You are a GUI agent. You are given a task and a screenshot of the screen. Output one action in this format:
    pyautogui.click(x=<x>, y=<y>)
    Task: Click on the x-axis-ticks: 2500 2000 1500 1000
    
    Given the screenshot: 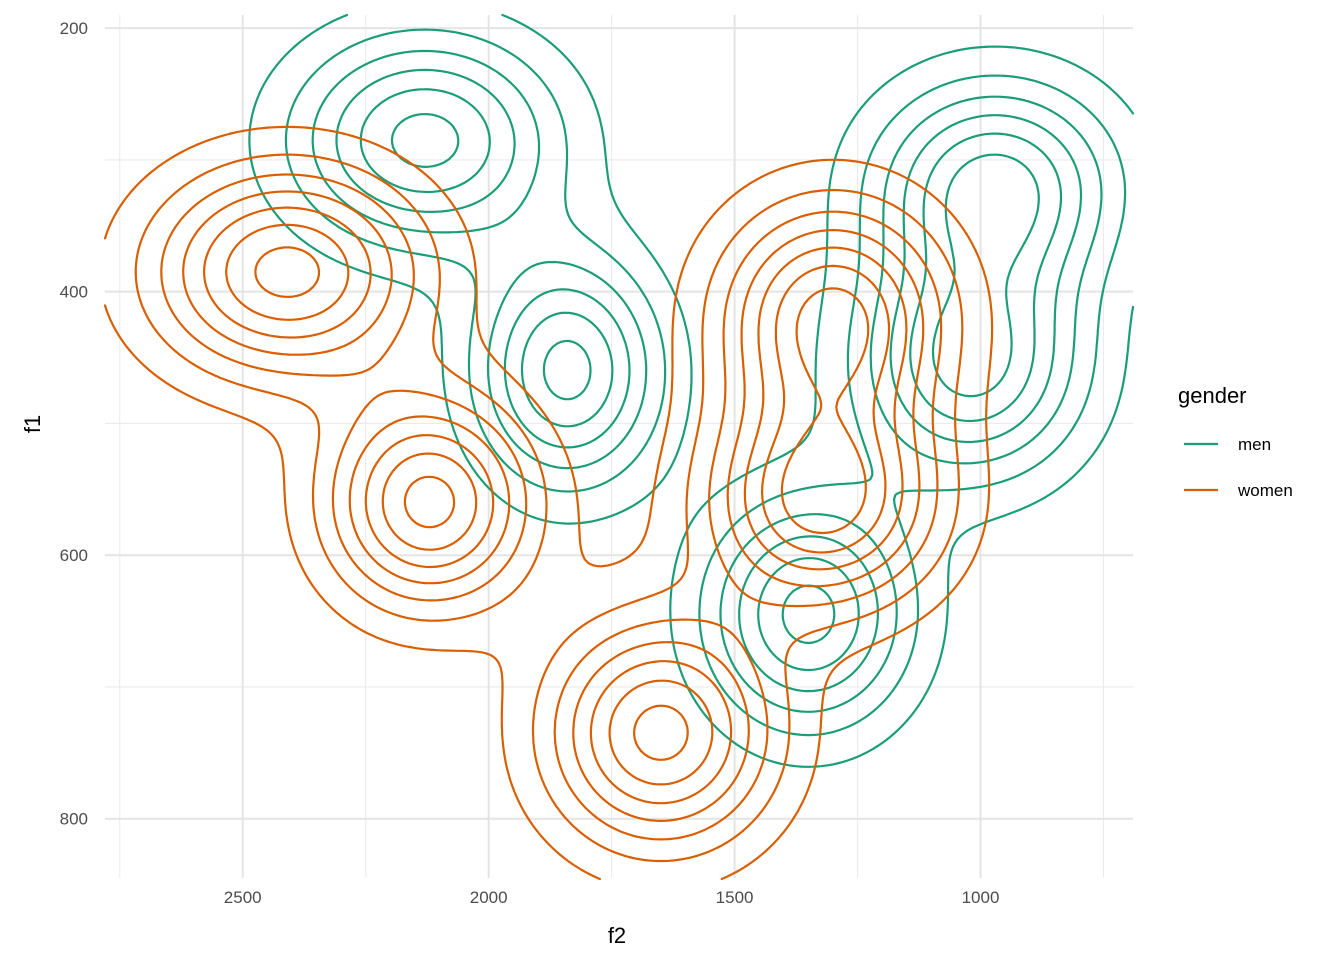 What is the action you would take?
    pyautogui.click(x=612, y=897)
    